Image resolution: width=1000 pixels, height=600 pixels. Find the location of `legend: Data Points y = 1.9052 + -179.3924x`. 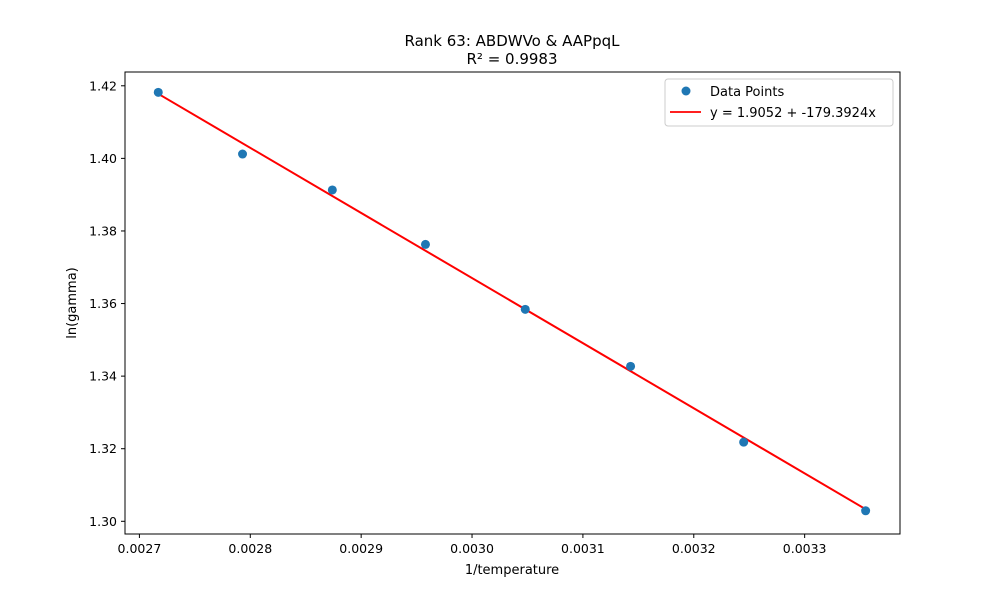

legend: Data Points y = 1.9052 + -179.3924x is located at coordinates (779, 102).